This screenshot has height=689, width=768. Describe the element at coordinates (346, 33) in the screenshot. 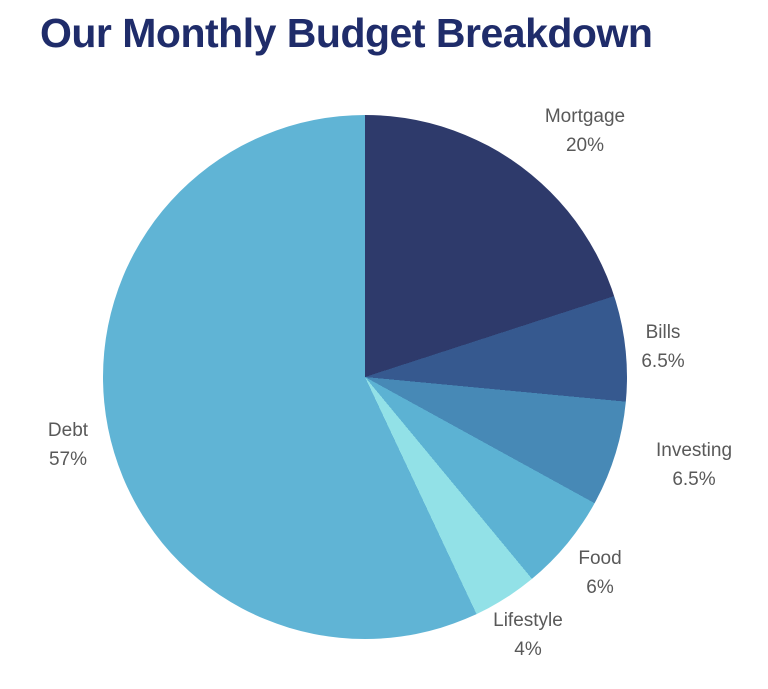

I see `chart-title: Our Monthly Budget Breakdown` at that location.